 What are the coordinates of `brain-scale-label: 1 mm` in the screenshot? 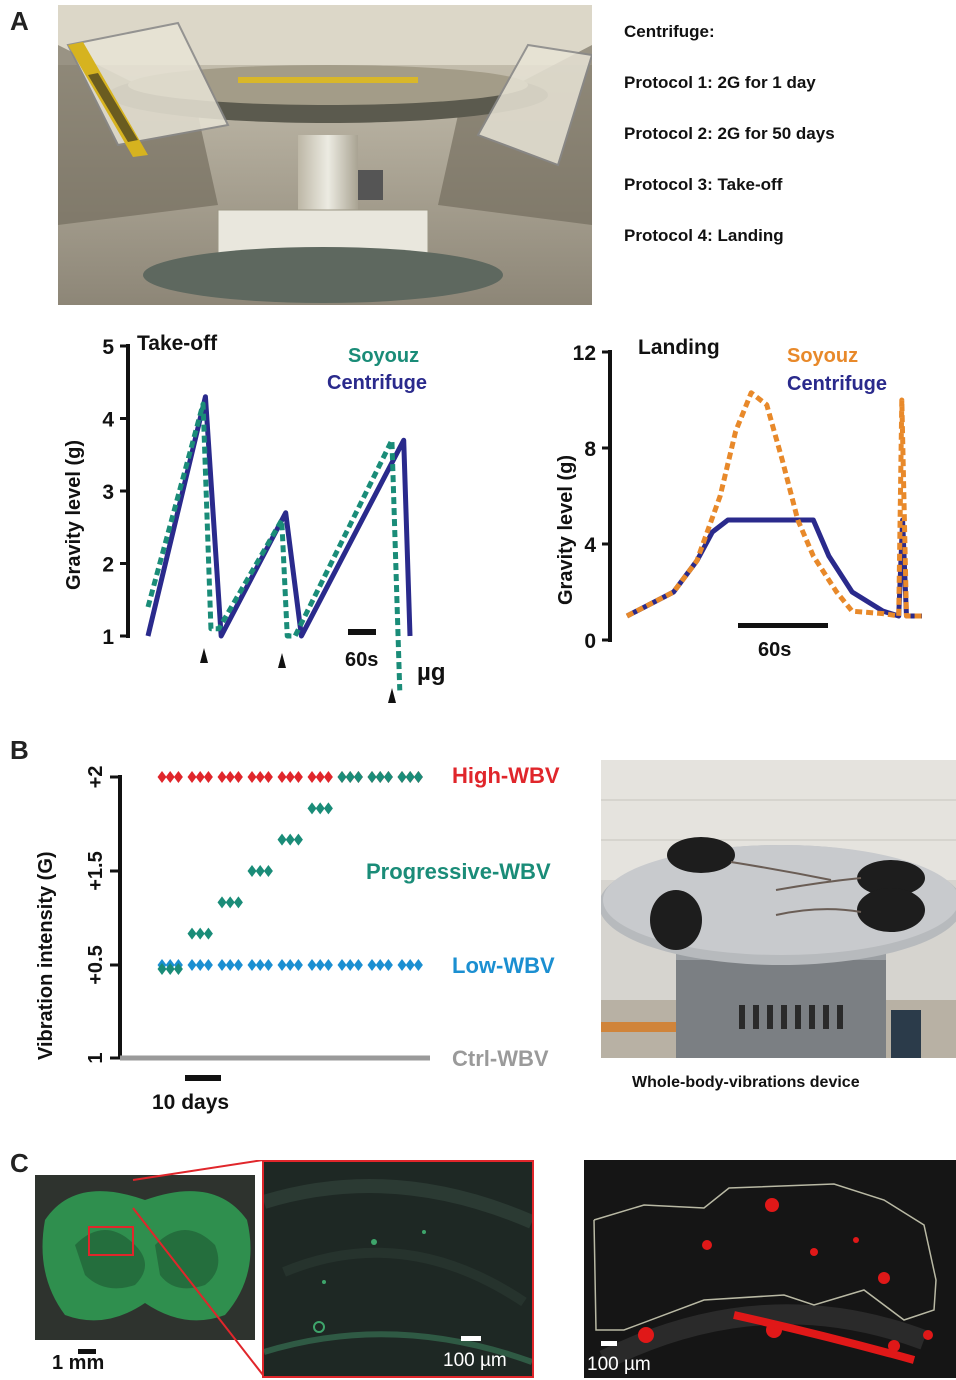 It's located at (78, 1363).